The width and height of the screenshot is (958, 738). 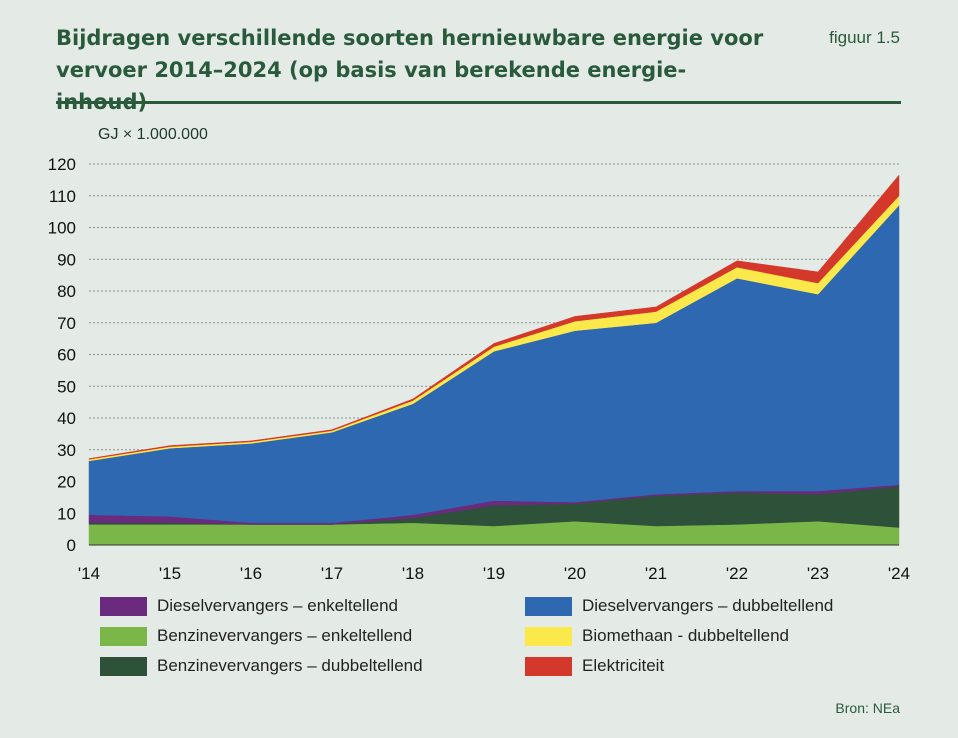 I want to click on y-tick-label: 20, so click(x=66, y=482).